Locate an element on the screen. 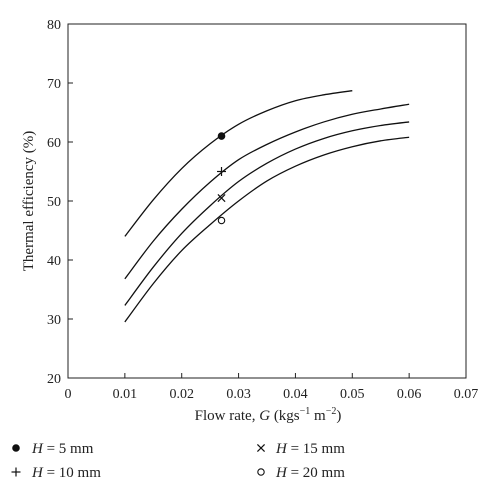 The height and width of the screenshot is (500, 499). y-tick-label: 30 is located at coordinates (54, 320).